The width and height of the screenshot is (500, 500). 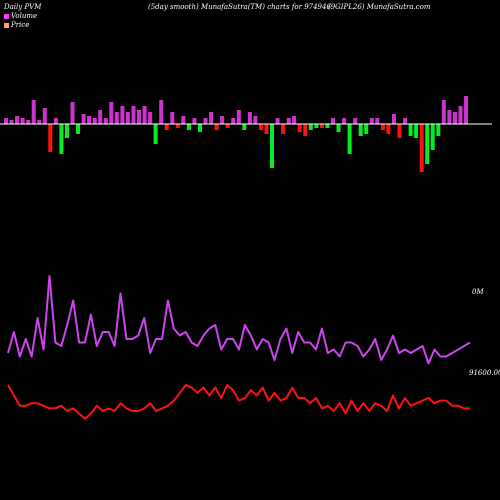 I want to click on chart-header-right: (9GIPL26) MunafaSutra.com, so click(x=379, y=7).